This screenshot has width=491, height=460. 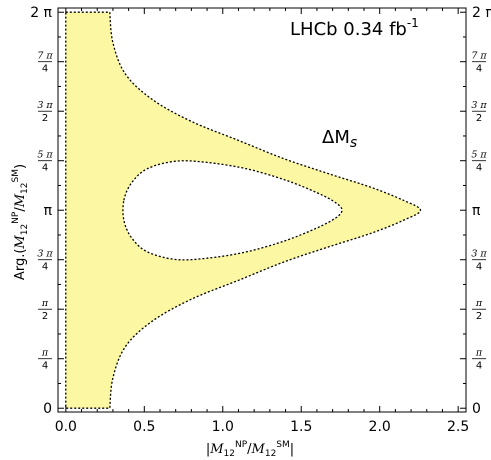 I want to click on experiment-label-text: LHCb 0.34 fb, so click(x=348, y=29).